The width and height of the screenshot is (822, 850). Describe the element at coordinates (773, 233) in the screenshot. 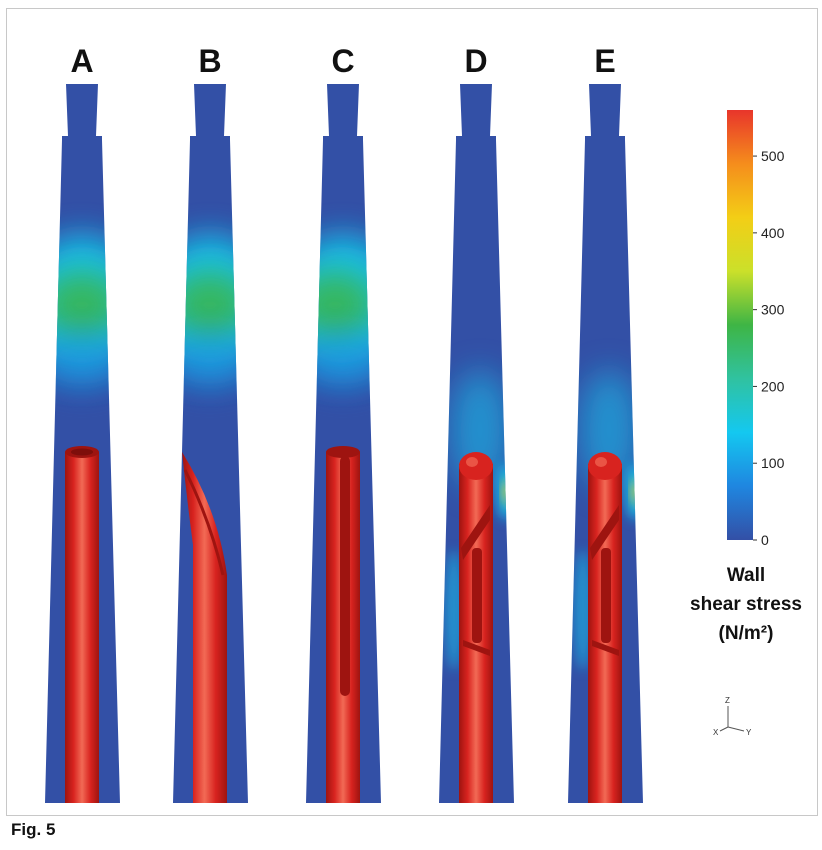

I see `colorbar-tick-label: 400` at that location.